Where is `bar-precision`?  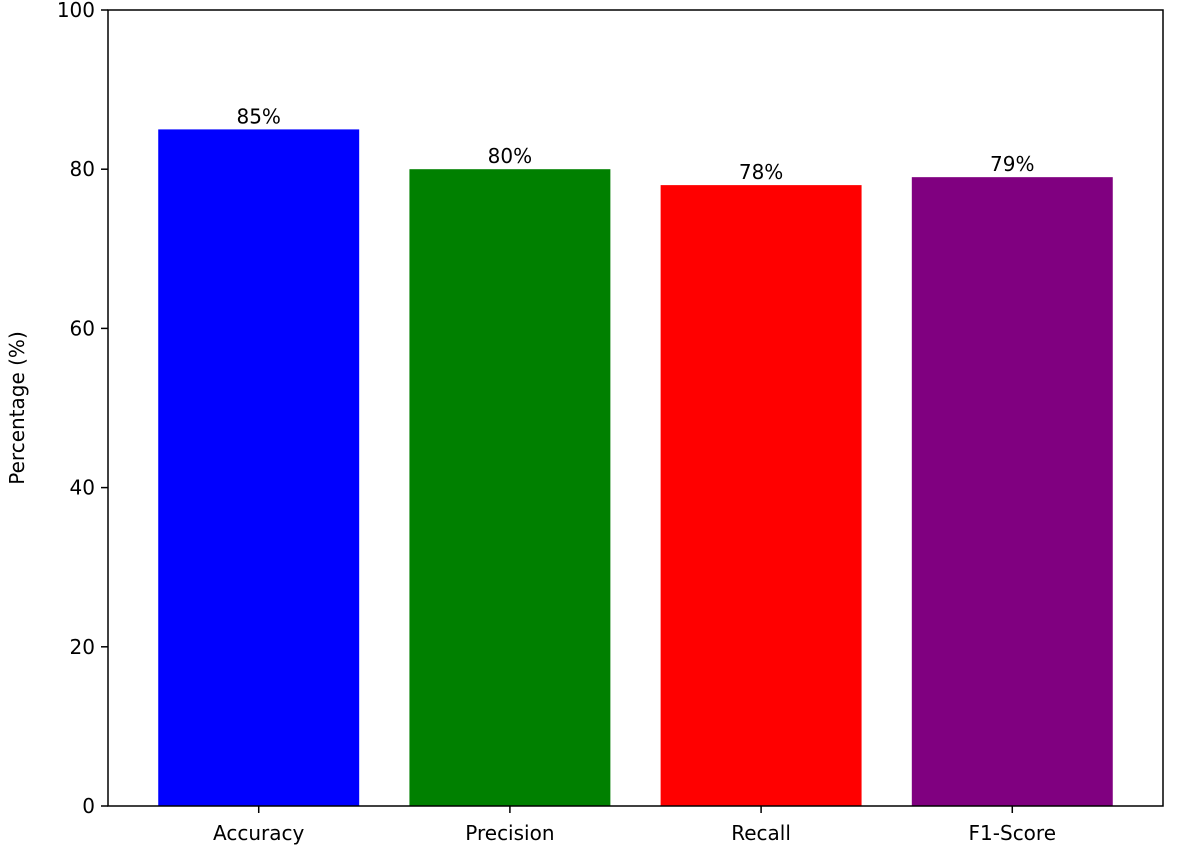 bar-precision is located at coordinates (510, 487).